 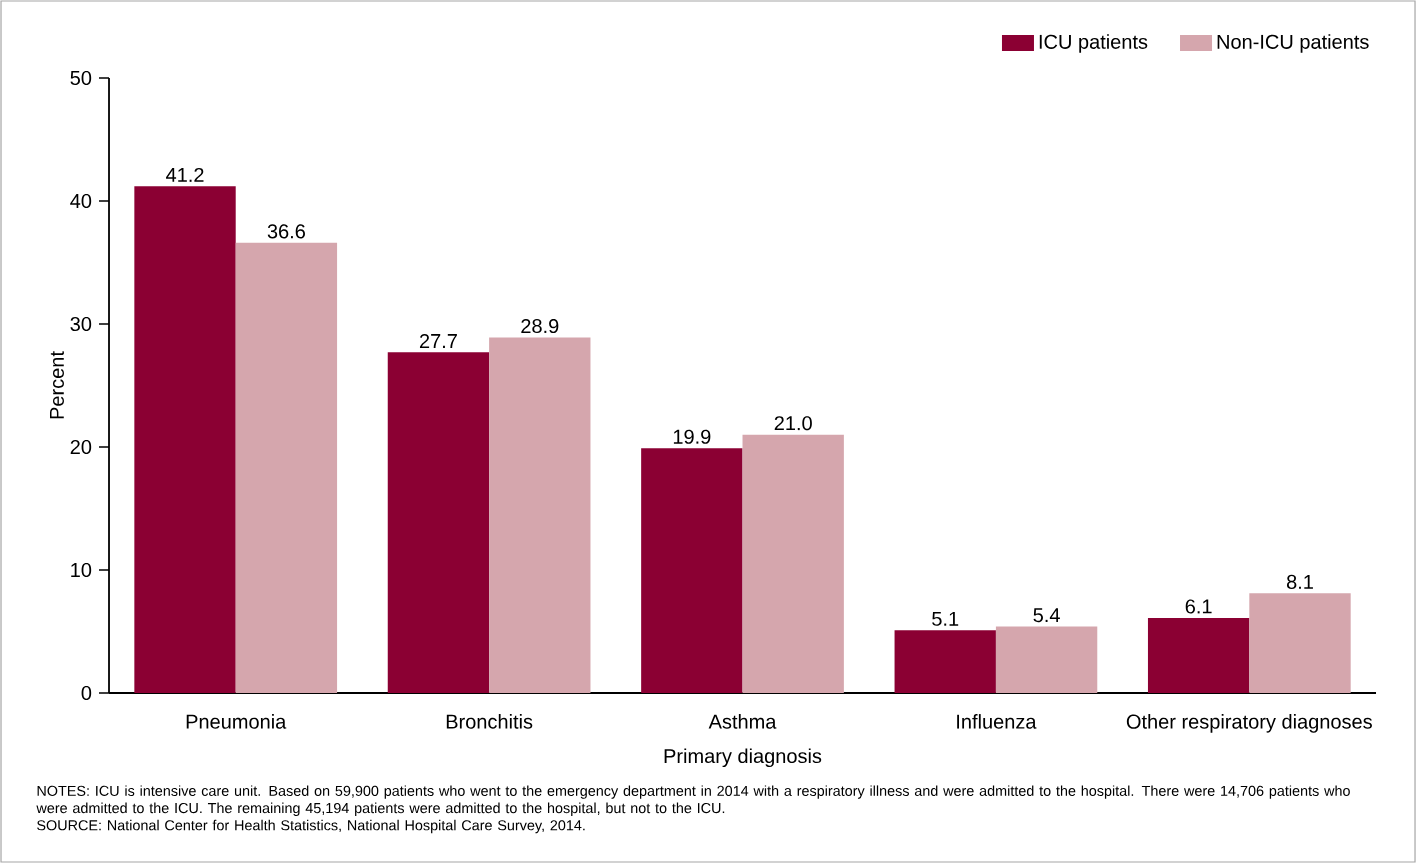 What do you see at coordinates (81, 447) in the screenshot?
I see `y-tick-label: 20` at bounding box center [81, 447].